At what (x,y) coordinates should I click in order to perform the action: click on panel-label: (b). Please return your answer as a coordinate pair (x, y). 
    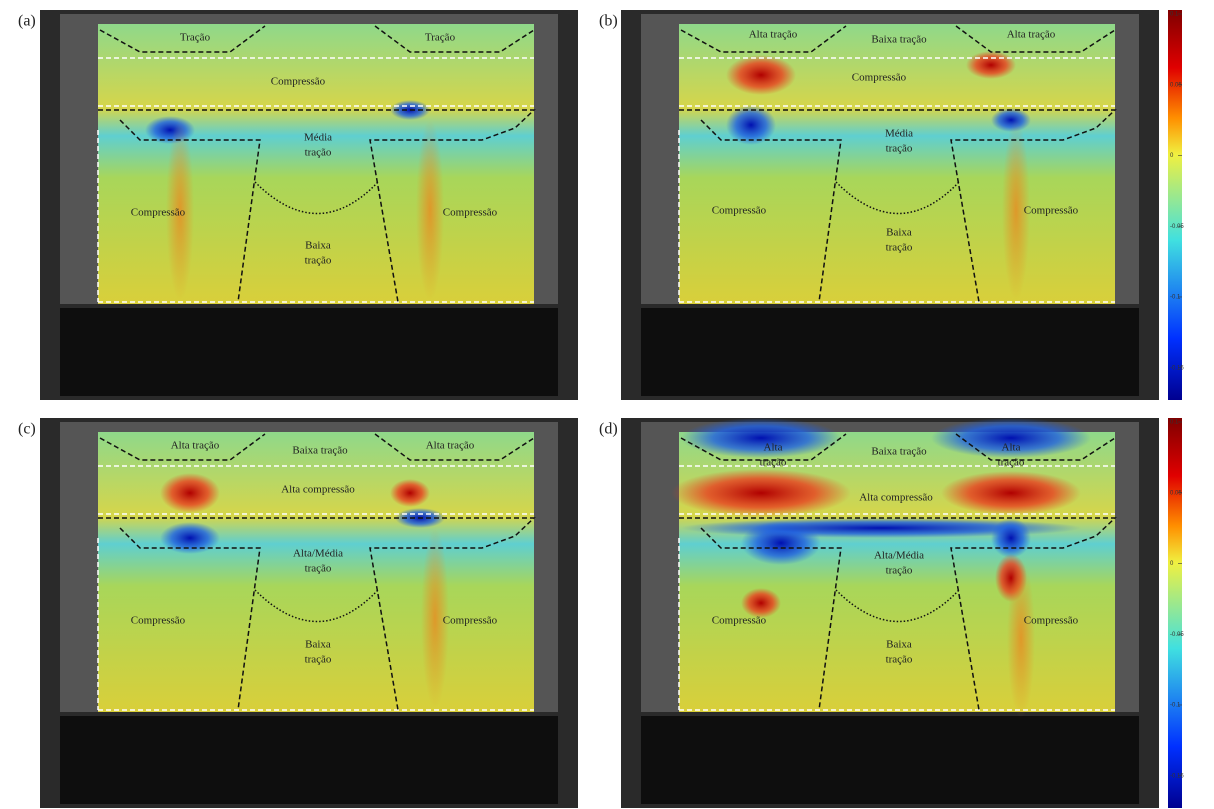
    Looking at the image, I should click on (608, 21).